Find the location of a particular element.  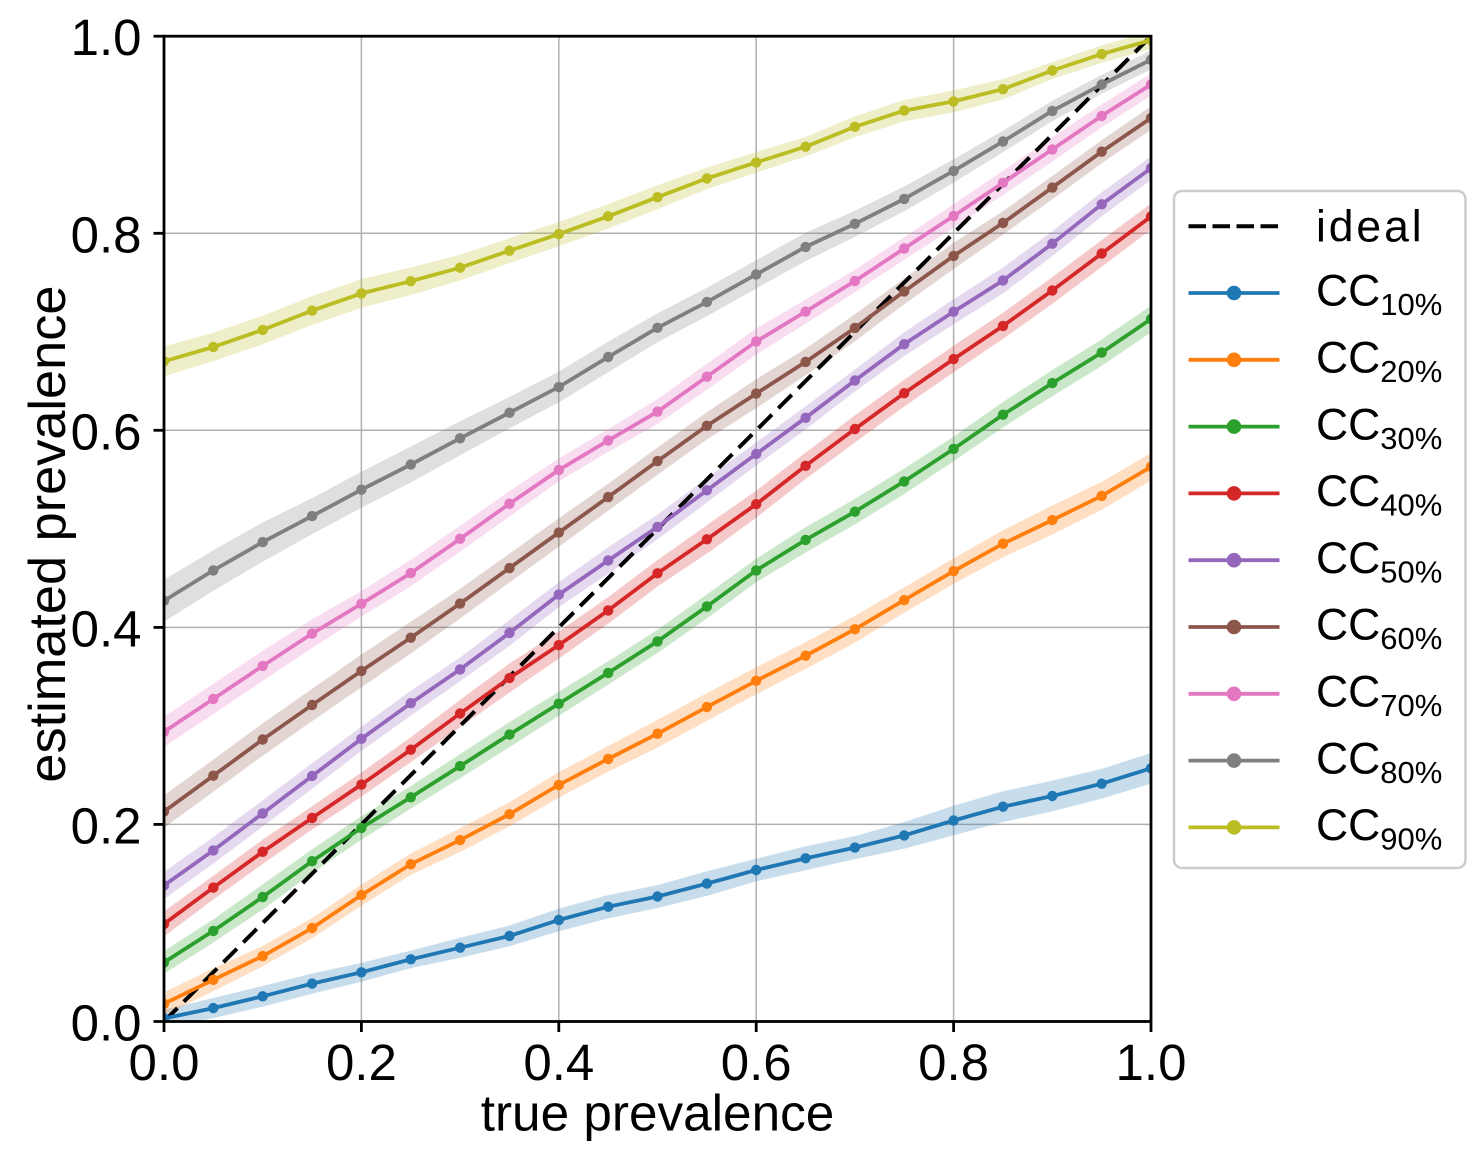

svg-text: ideal is located at coordinates (1370, 227).